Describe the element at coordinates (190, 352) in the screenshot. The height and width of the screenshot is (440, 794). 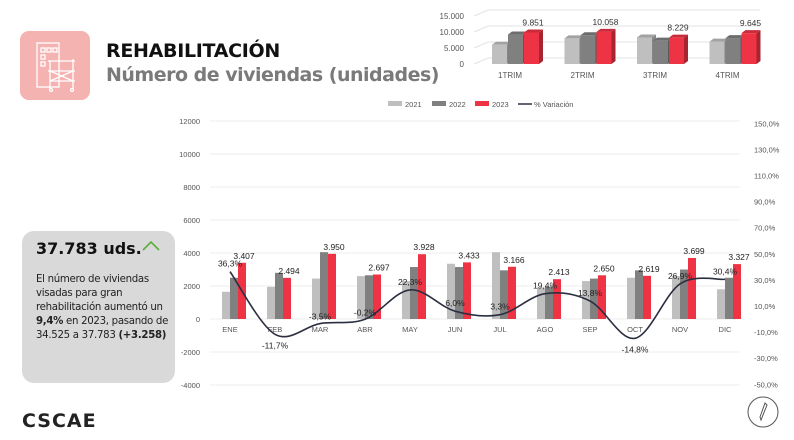
I see `y-tick-label: -2000` at that location.